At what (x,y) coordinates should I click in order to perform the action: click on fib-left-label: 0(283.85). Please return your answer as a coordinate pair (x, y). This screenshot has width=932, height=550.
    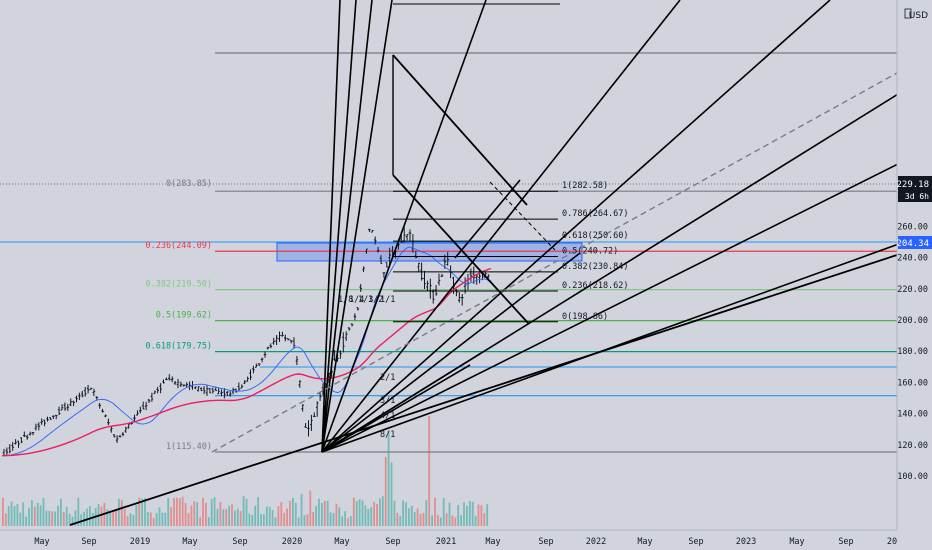
    Looking at the image, I should click on (189, 184).